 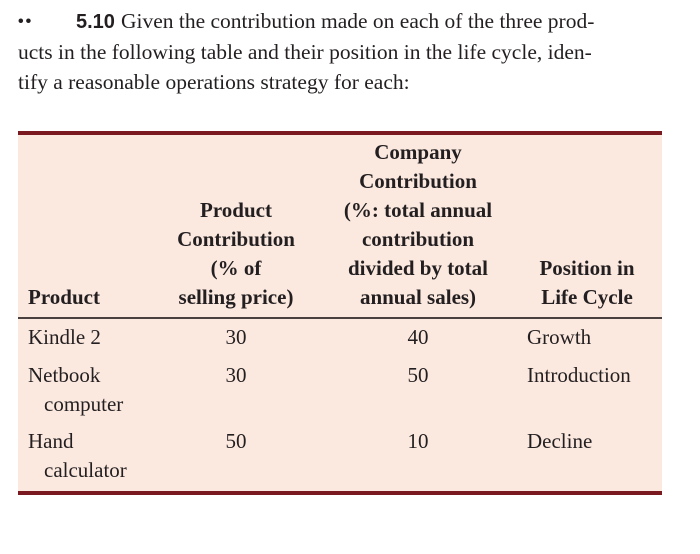 I want to click on table-row-company-contribution: 50, so click(x=418, y=375).